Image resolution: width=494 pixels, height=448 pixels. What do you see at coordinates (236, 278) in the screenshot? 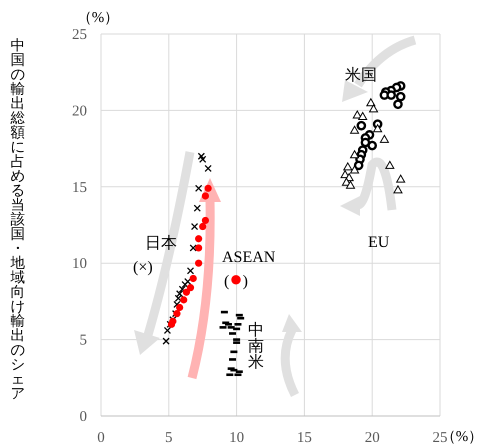
I see `annotation: (●)` at bounding box center [236, 278].